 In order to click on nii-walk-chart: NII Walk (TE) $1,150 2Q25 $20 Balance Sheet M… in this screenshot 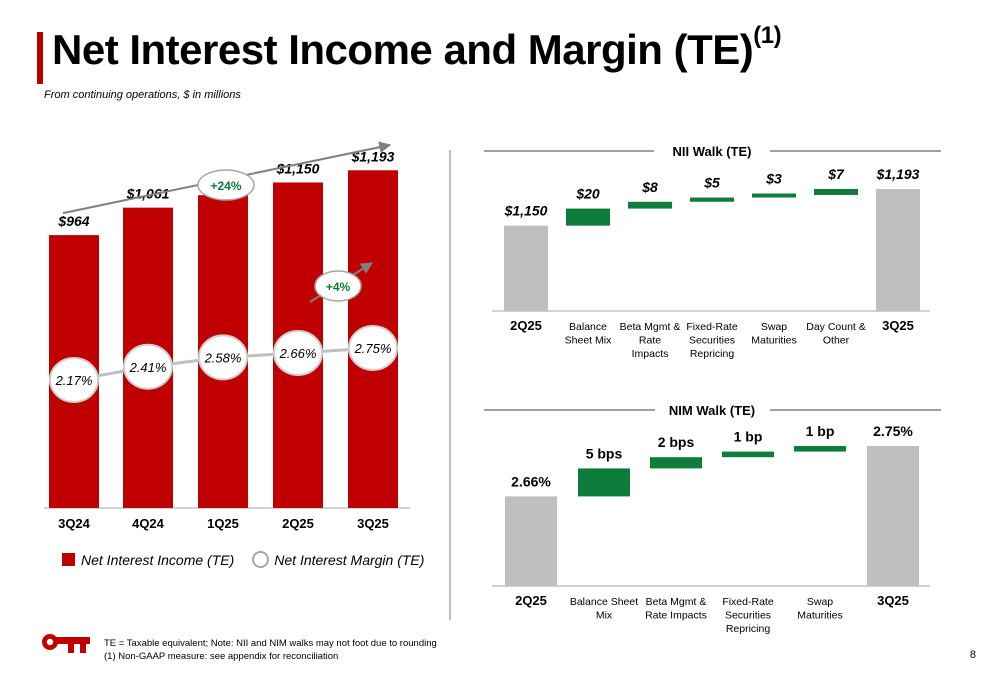, I will do `click(712, 252)`.